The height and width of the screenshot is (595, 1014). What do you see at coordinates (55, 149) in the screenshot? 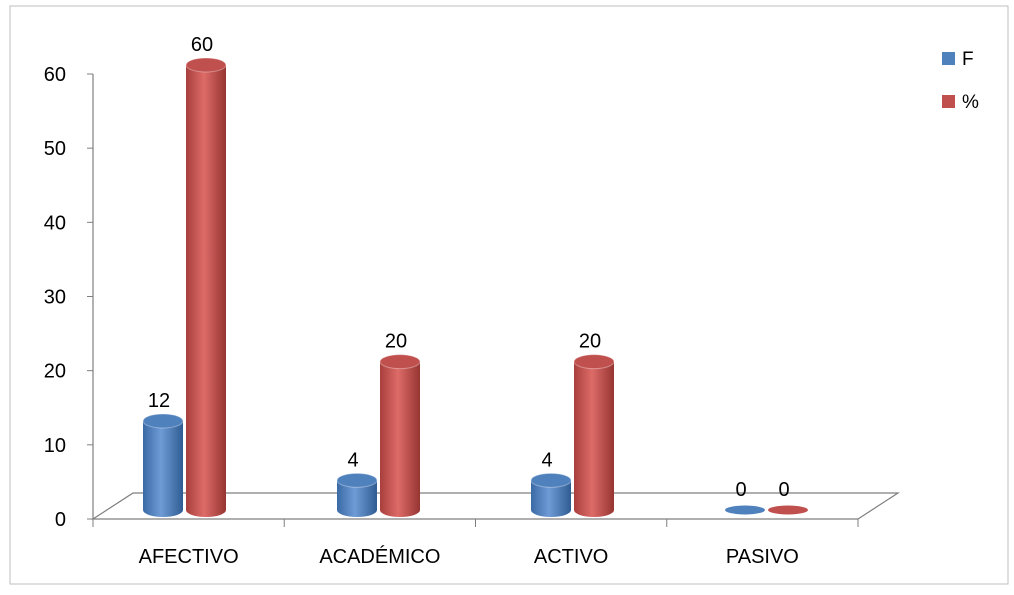
I see `y-tick-label: 50` at bounding box center [55, 149].